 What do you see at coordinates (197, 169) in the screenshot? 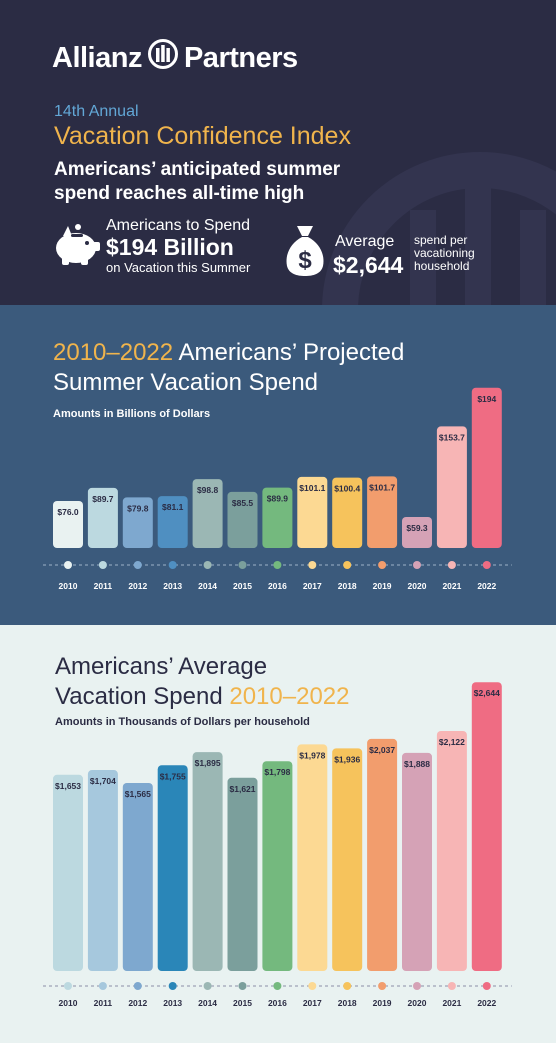
I see `headline-line-1: Americans’ anticipated summer` at bounding box center [197, 169].